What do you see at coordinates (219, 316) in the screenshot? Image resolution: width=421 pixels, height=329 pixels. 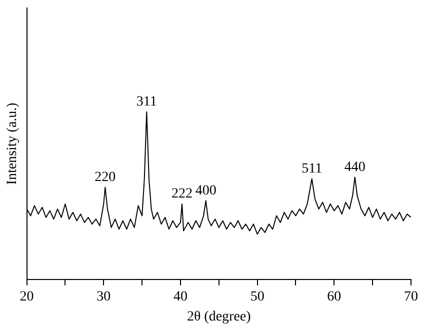 I see `x-axis-title: 2θ (degree)` at bounding box center [219, 316].